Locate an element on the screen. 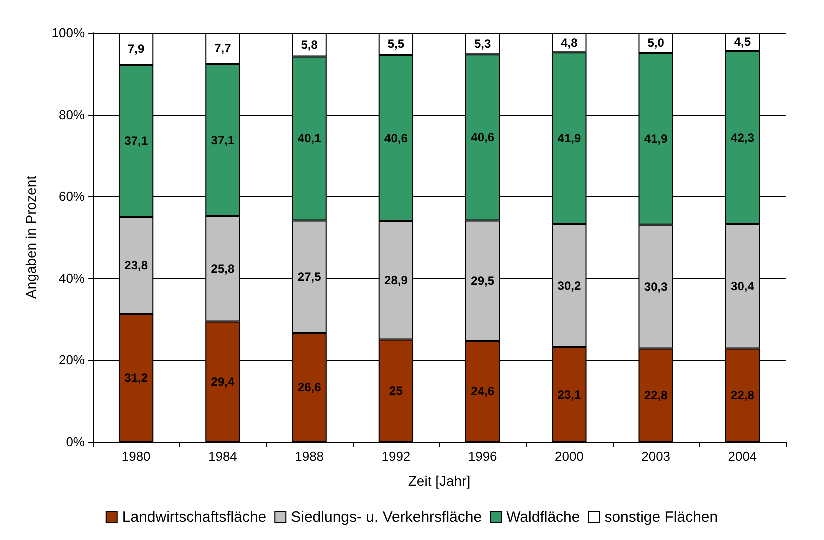 The image size is (824, 540). data-label: 42,3 is located at coordinates (743, 137).